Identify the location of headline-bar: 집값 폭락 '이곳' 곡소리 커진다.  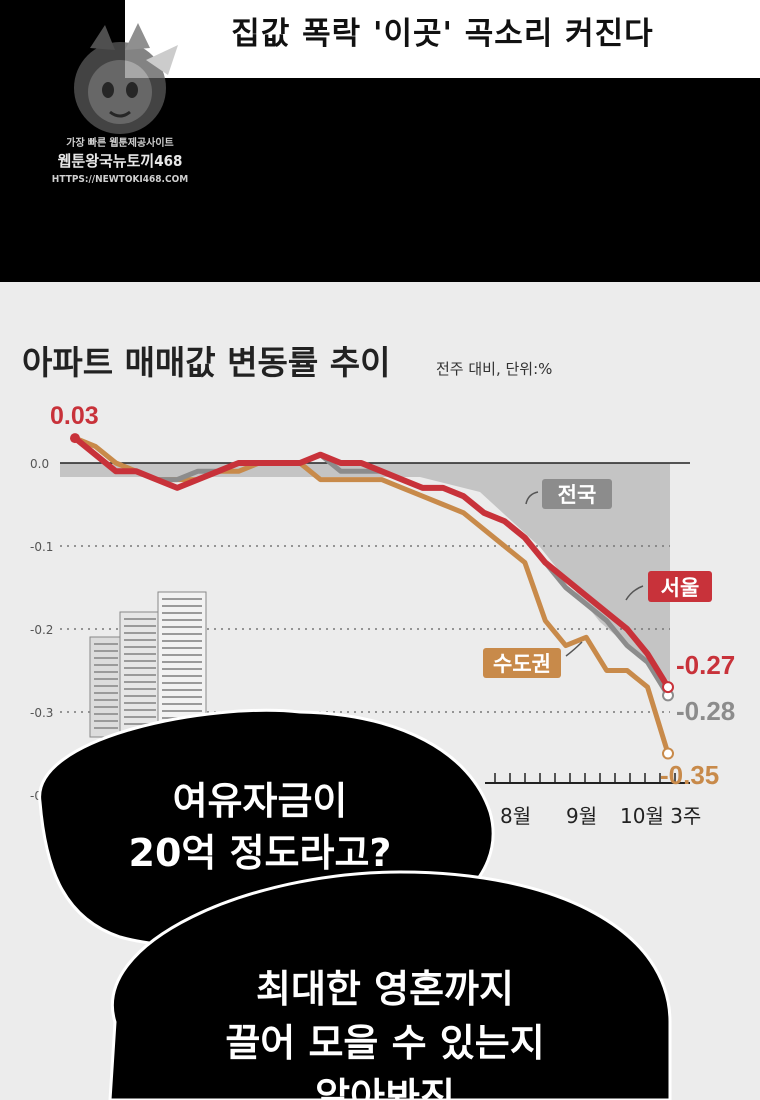
(442, 39).